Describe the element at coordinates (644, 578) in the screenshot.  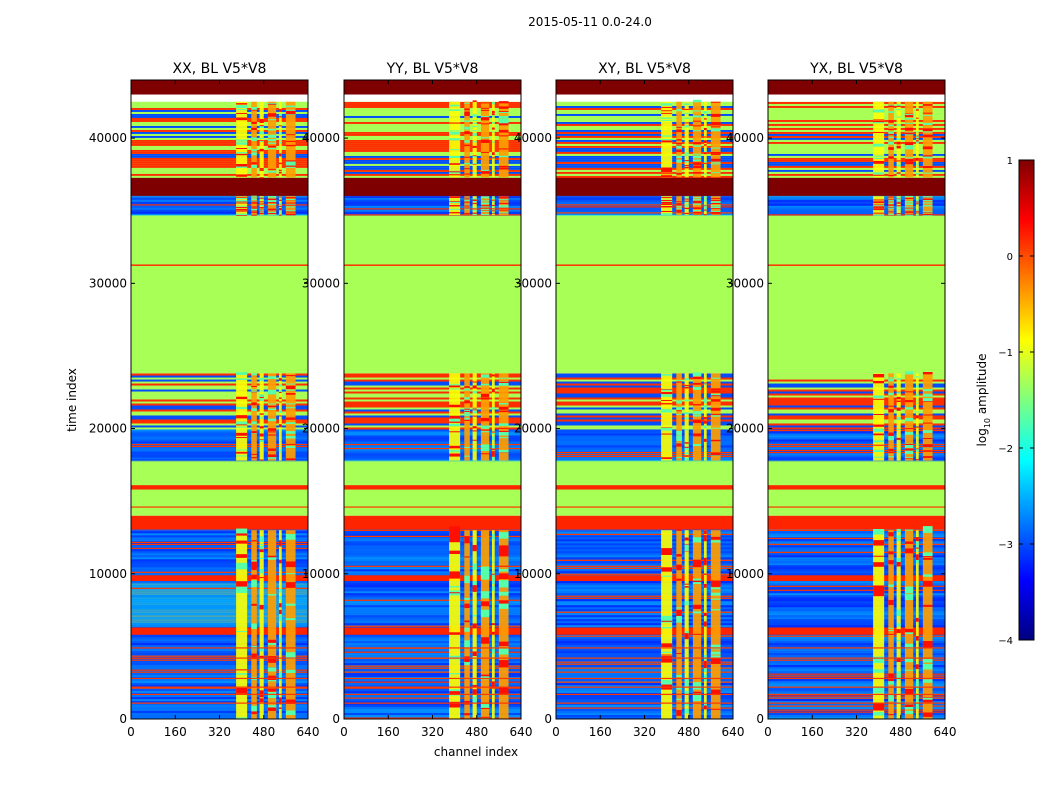
I see `time-band` at that location.